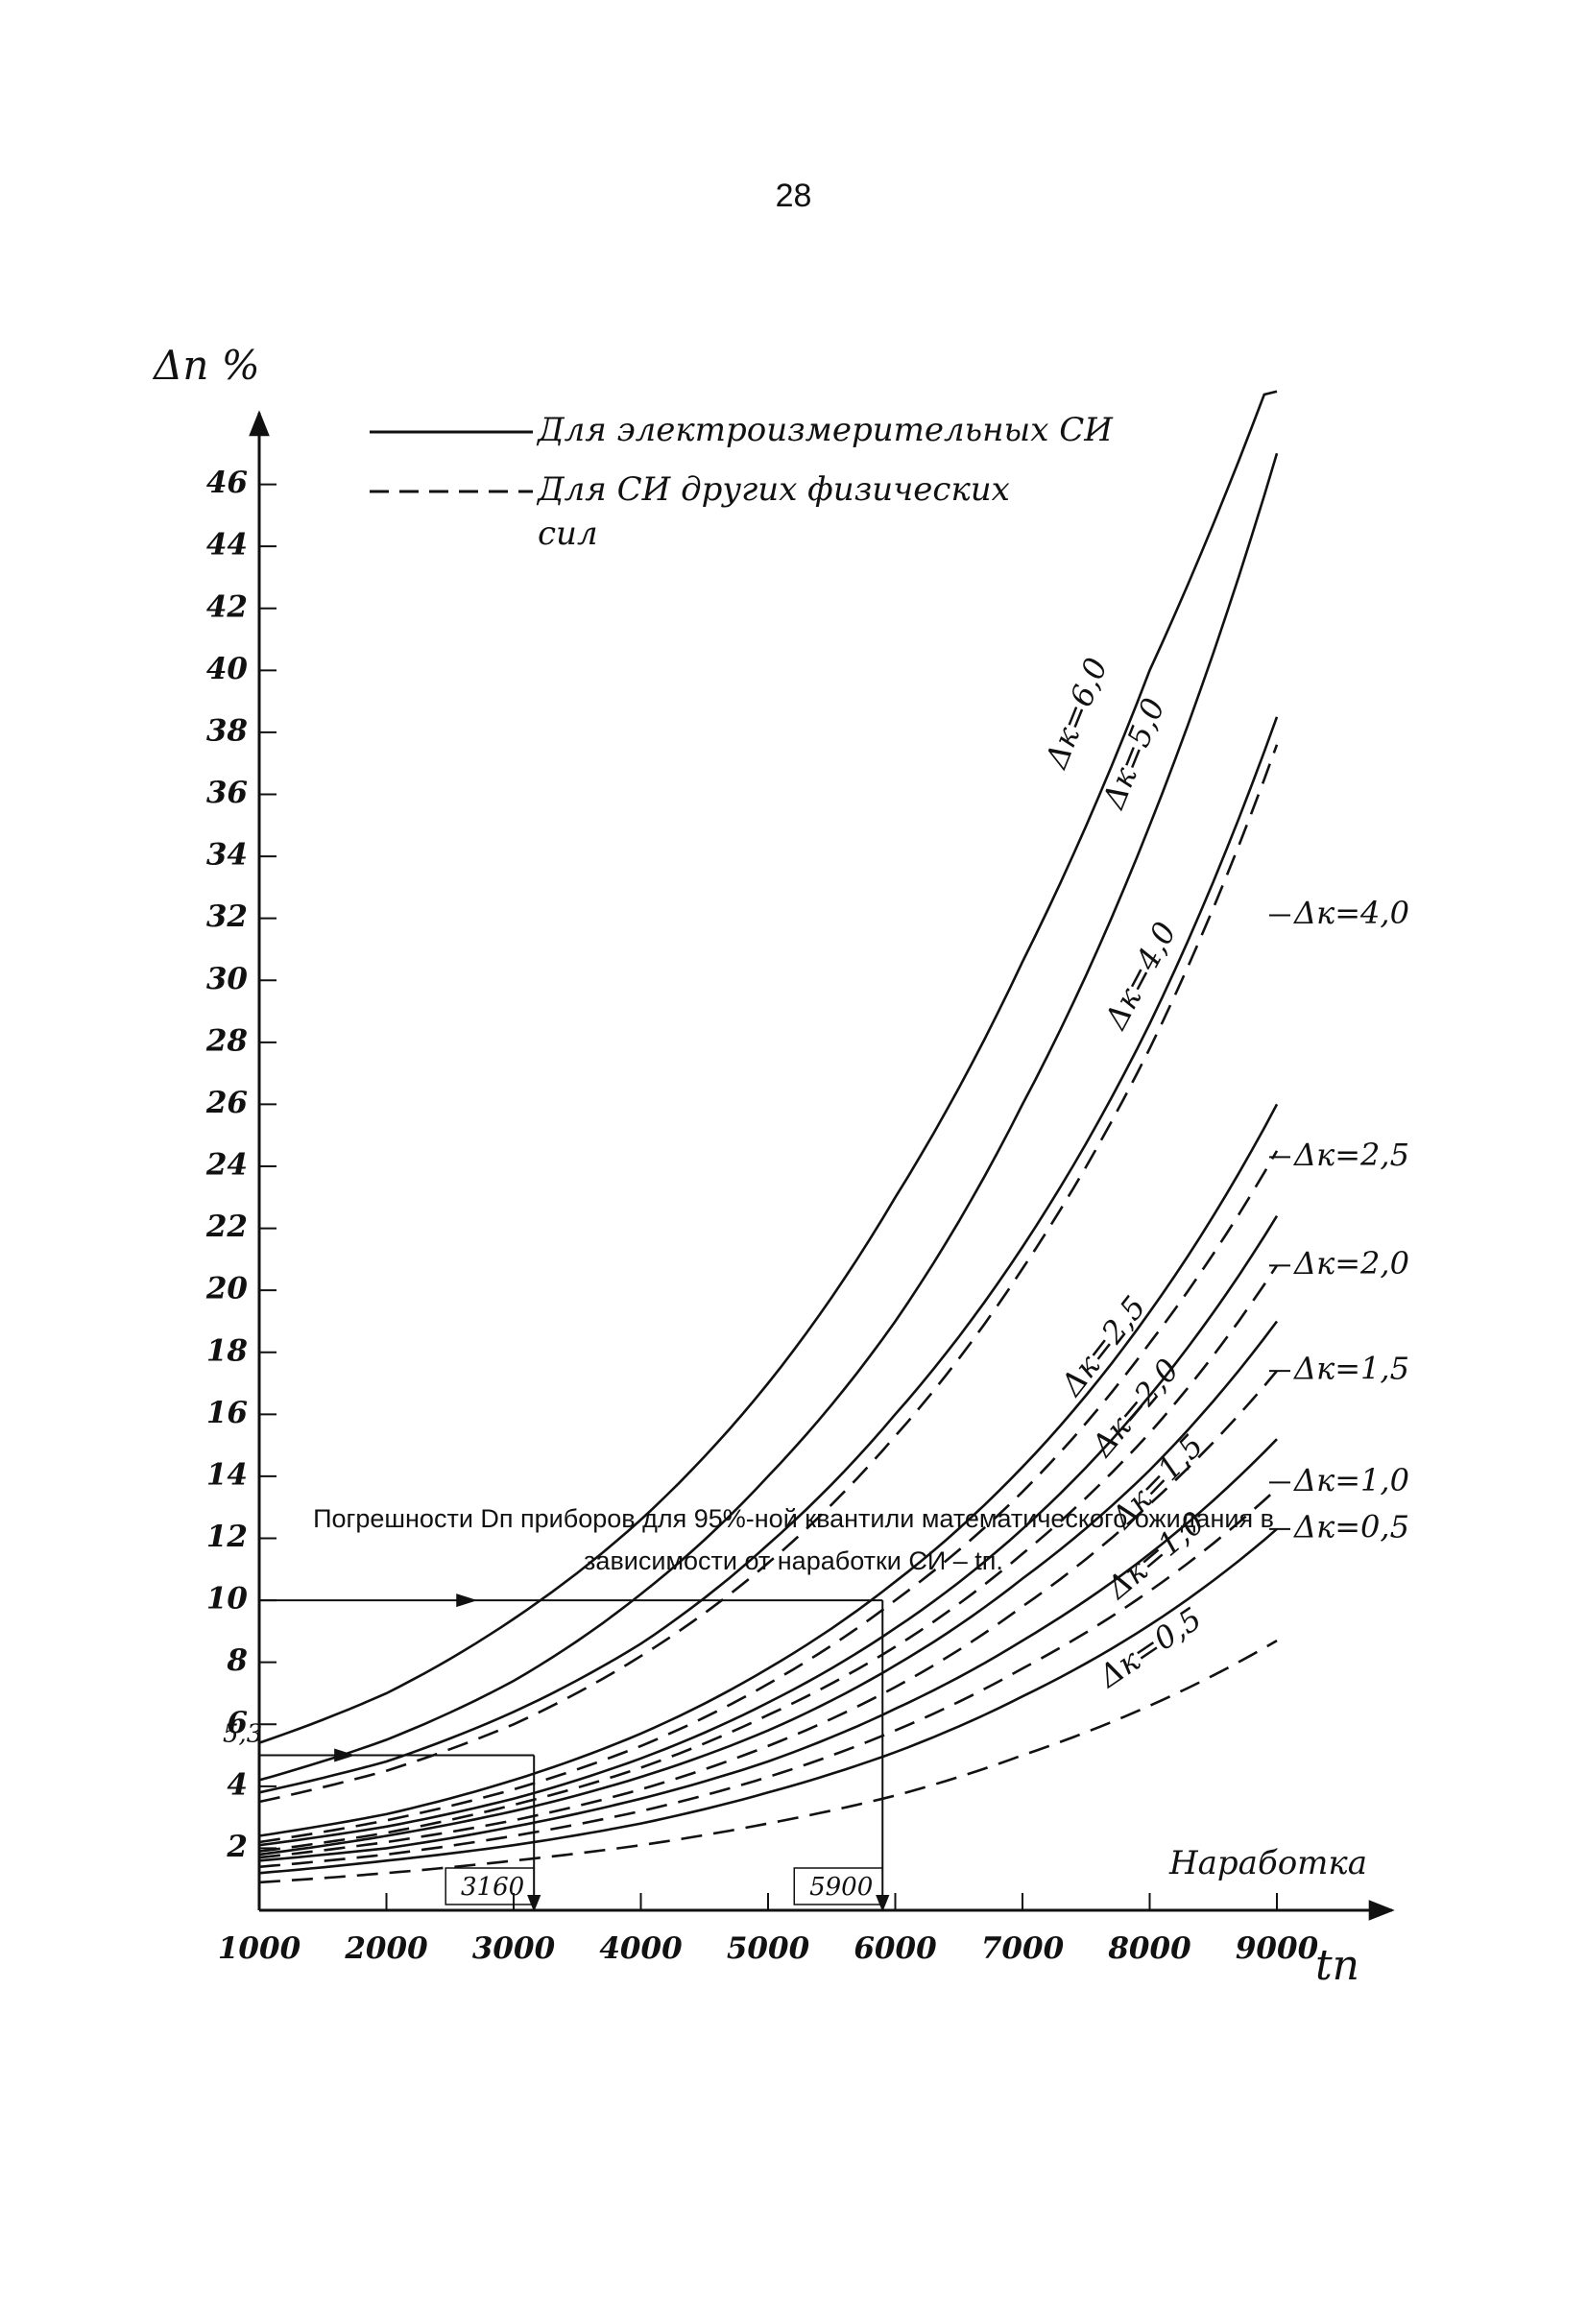 The image size is (1587, 2324). What do you see at coordinates (1350, 1526) in the screenshot?
I see `curve-label-dashed: Δк=0,5` at bounding box center [1350, 1526].